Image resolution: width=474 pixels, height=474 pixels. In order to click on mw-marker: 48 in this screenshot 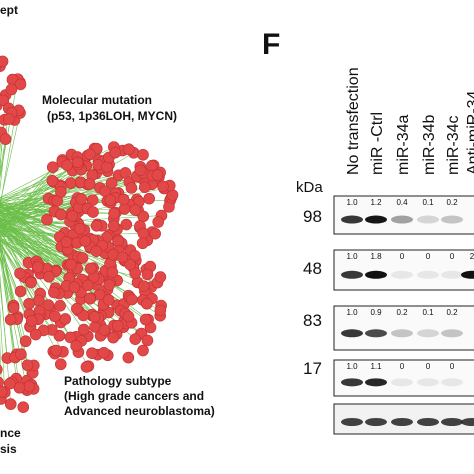, I will do `click(312, 268)`.